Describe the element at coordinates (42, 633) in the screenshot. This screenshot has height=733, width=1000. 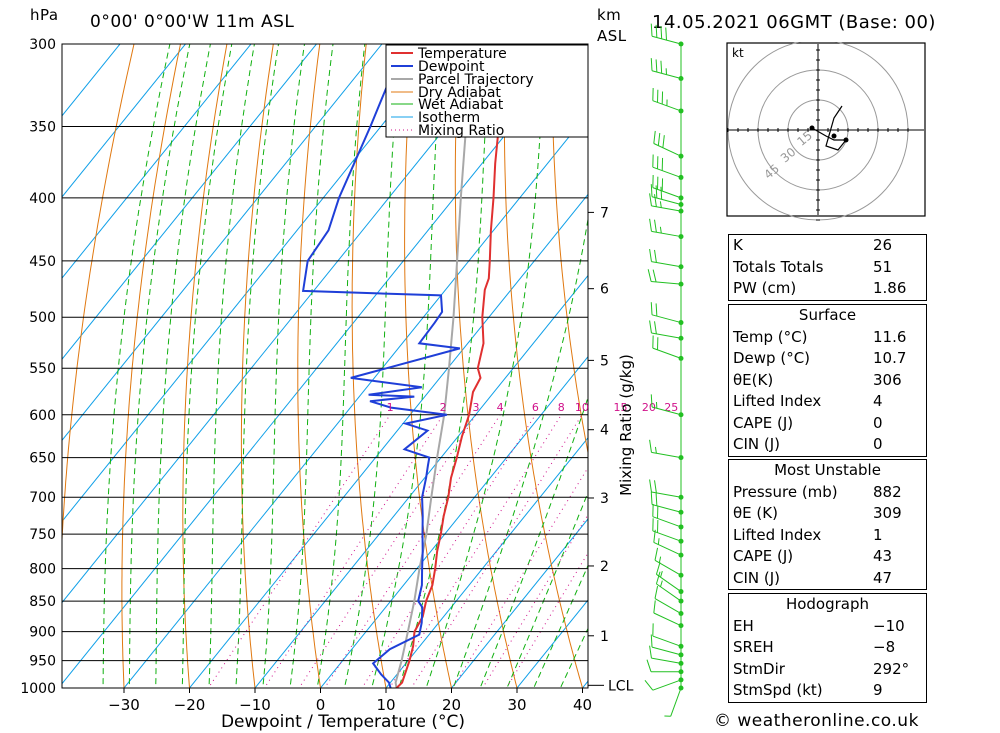
I see `pressure-tick-label: 900` at that location.